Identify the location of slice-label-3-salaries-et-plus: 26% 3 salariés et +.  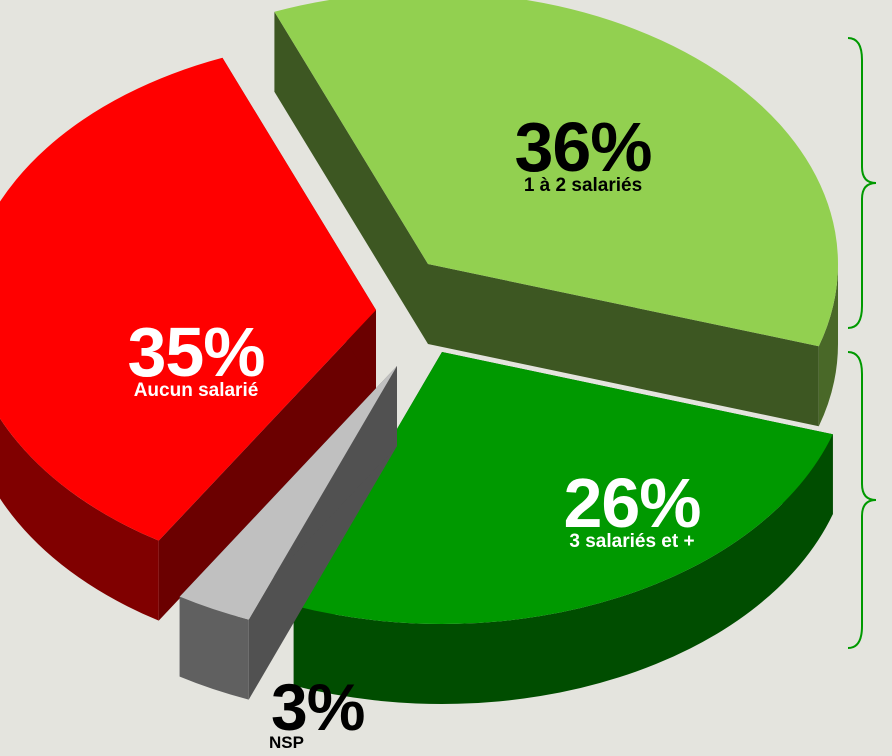
(632, 508).